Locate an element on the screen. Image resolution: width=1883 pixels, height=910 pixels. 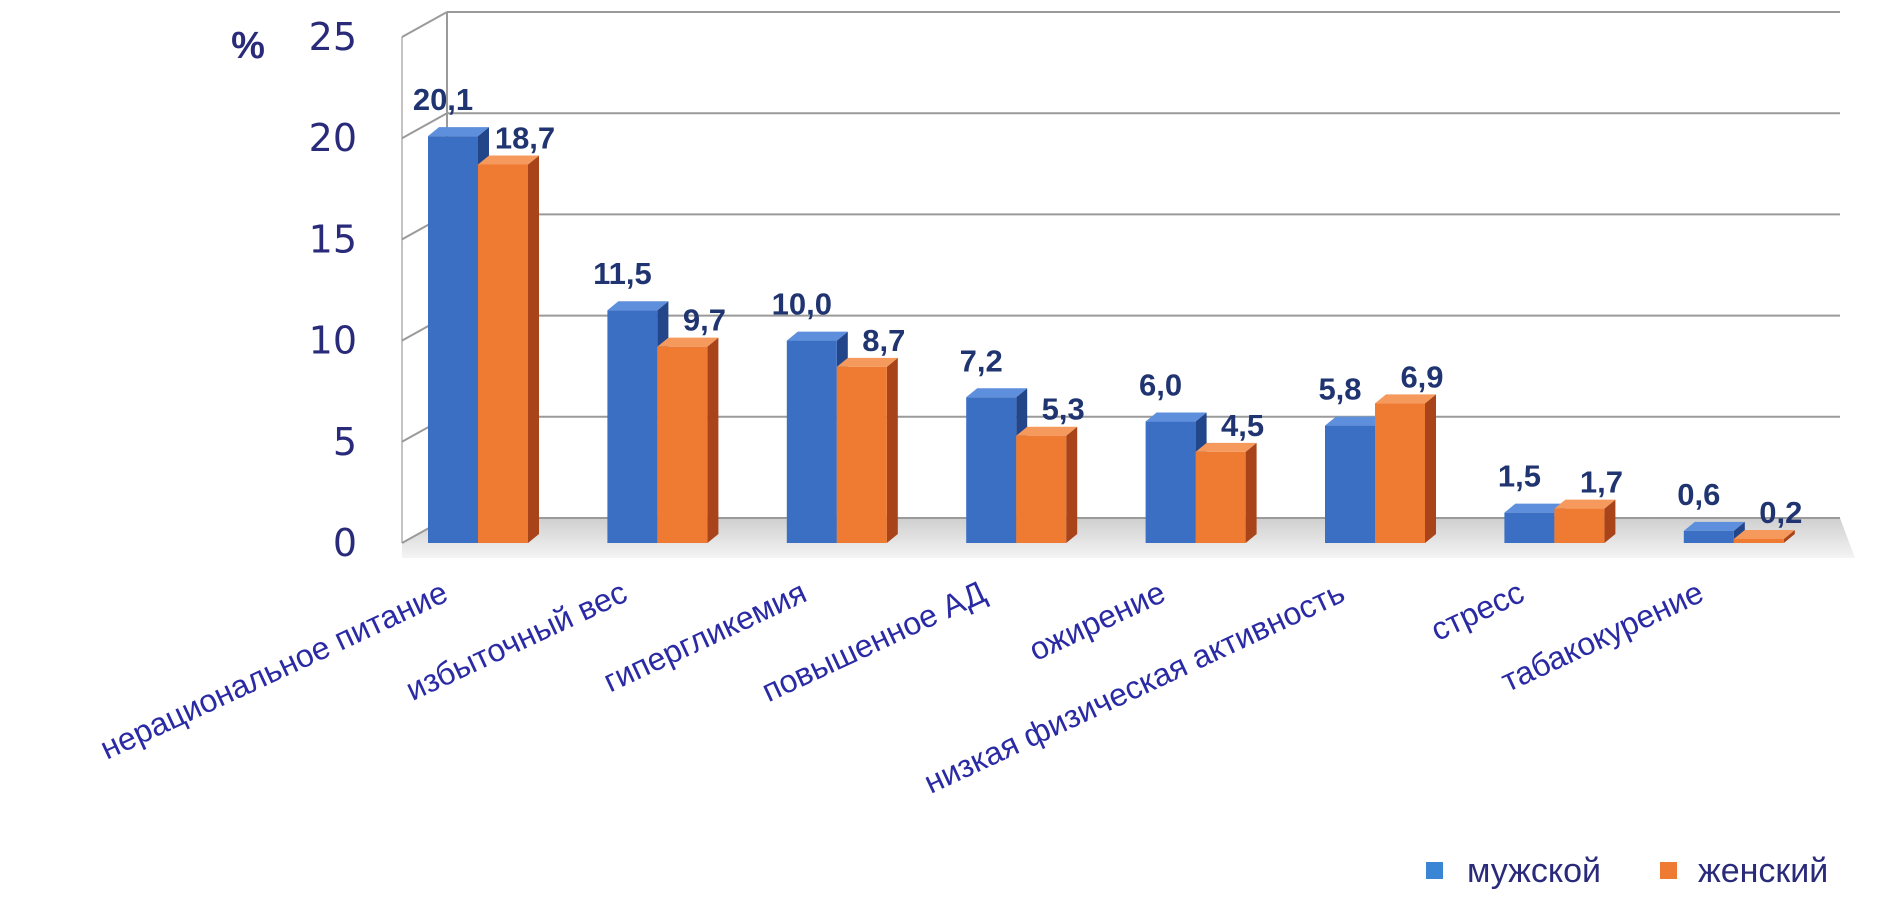
data-label-female: 1,7 is located at coordinates (1601, 482).